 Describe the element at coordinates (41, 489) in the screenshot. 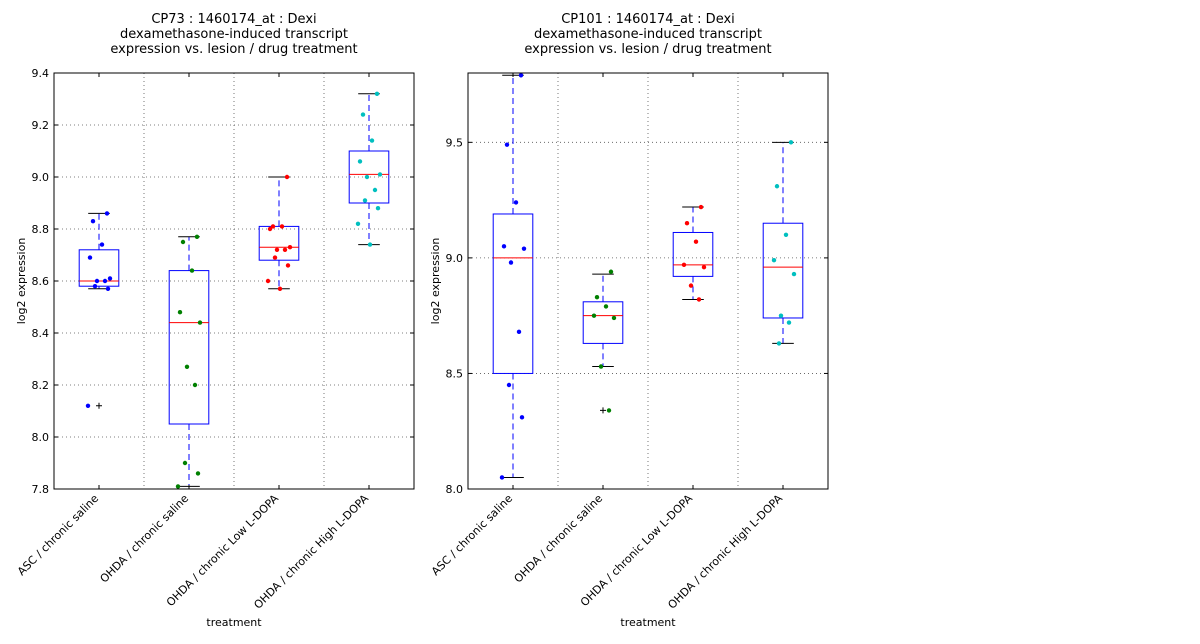

I see `y-tick-label: 7.8` at that location.